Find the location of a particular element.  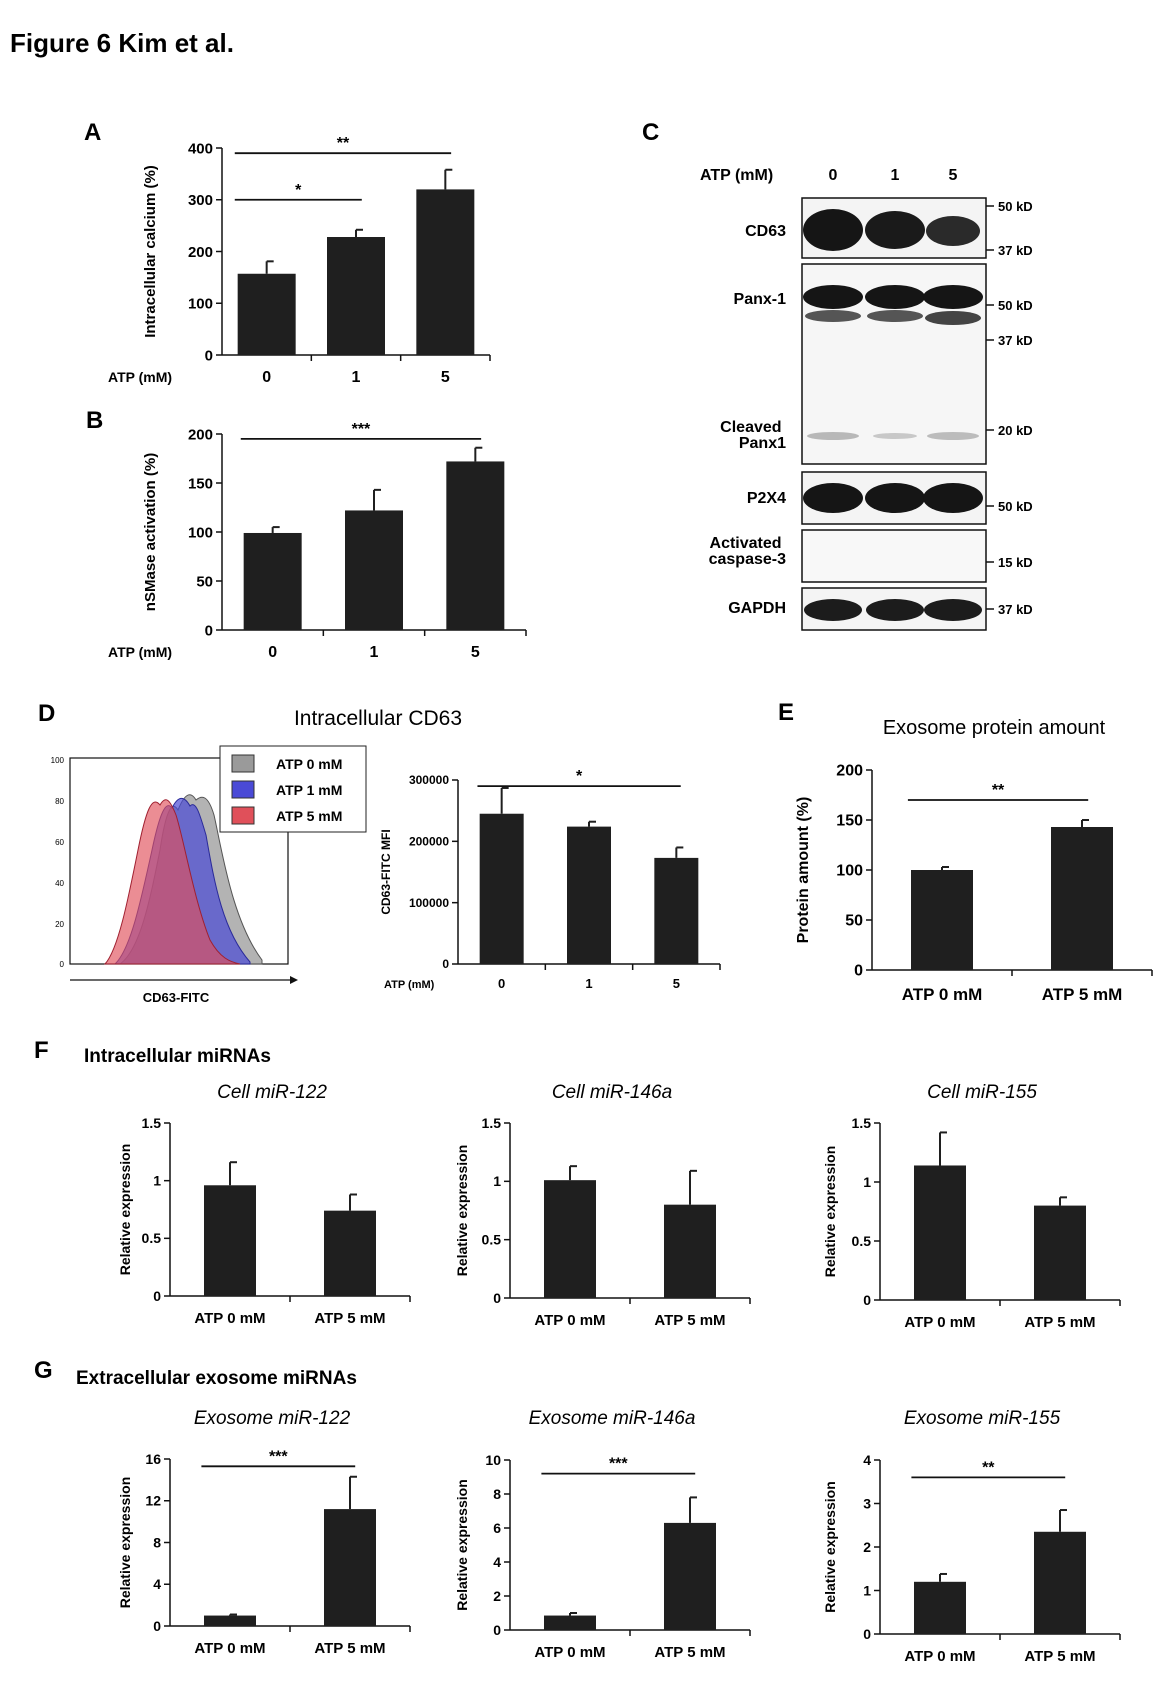

marker-label: 15 kD is located at coordinates (1015, 562).